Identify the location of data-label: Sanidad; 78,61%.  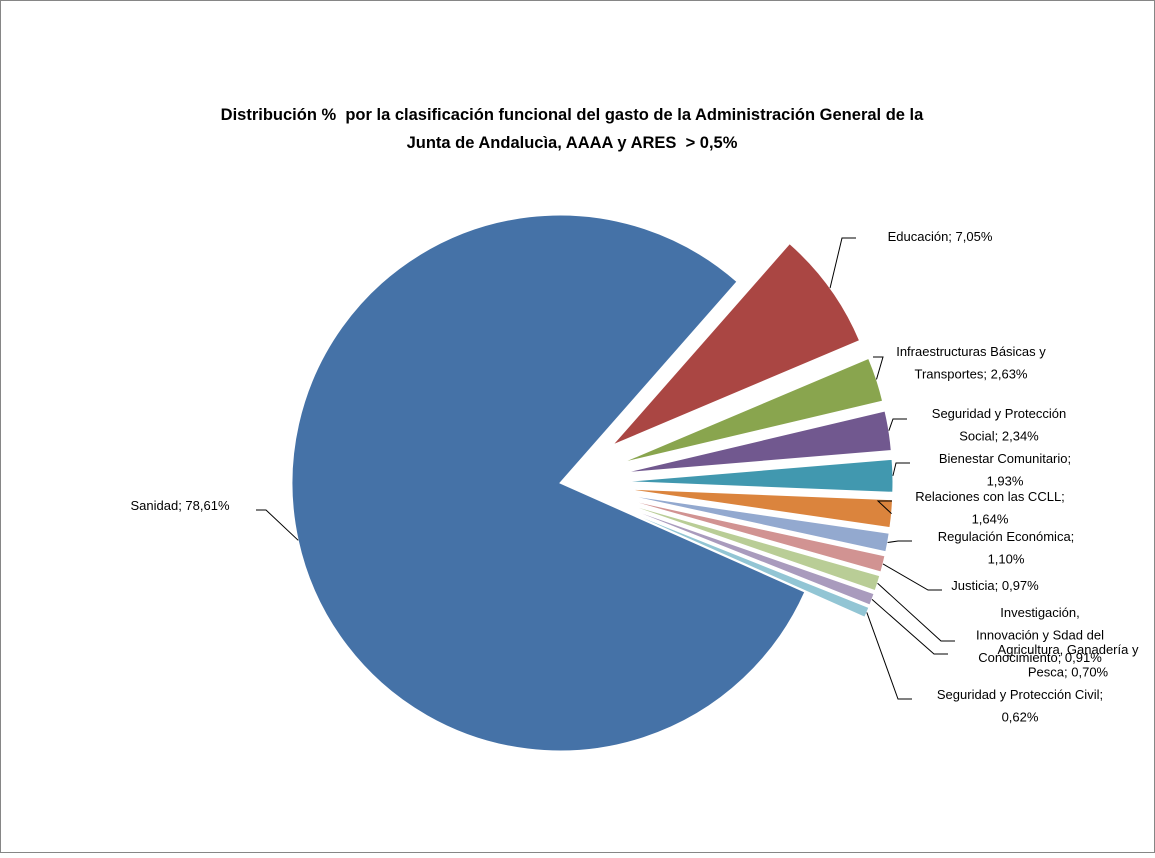
(179, 505).